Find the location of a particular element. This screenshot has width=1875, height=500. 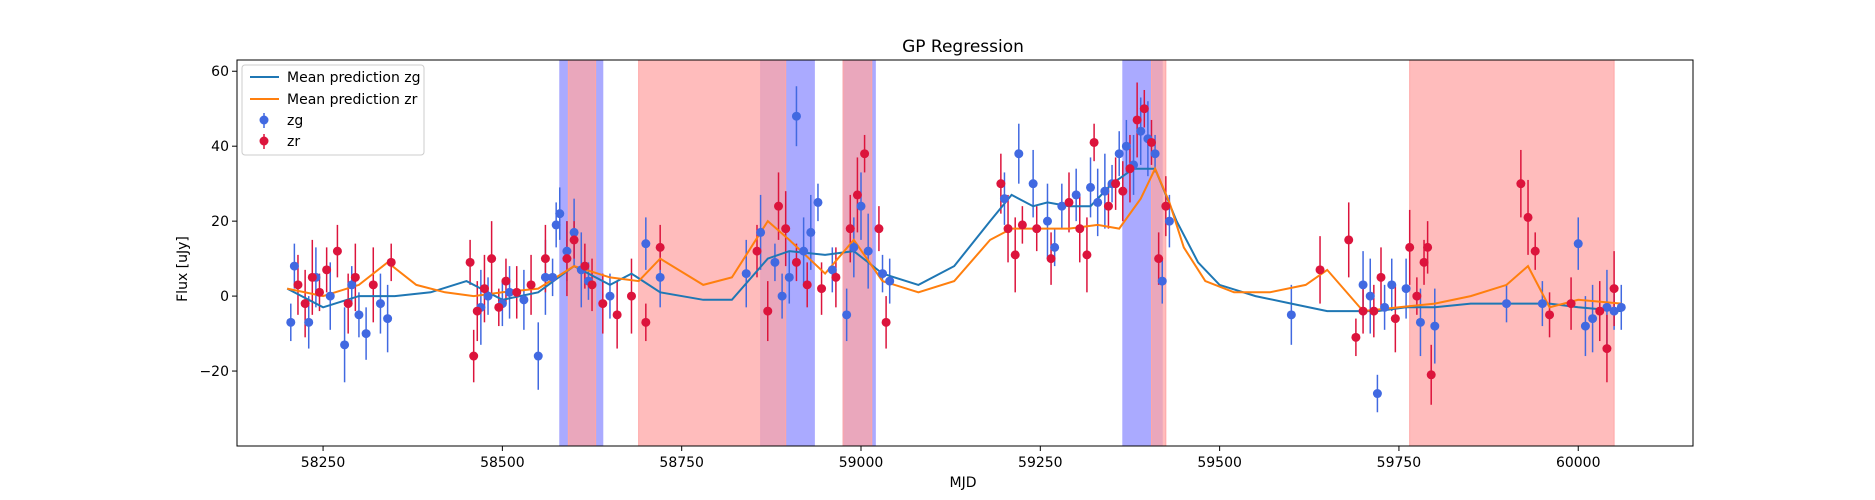

legend-label-mean-zr: Mean prediction zr is located at coordinates (352, 100).